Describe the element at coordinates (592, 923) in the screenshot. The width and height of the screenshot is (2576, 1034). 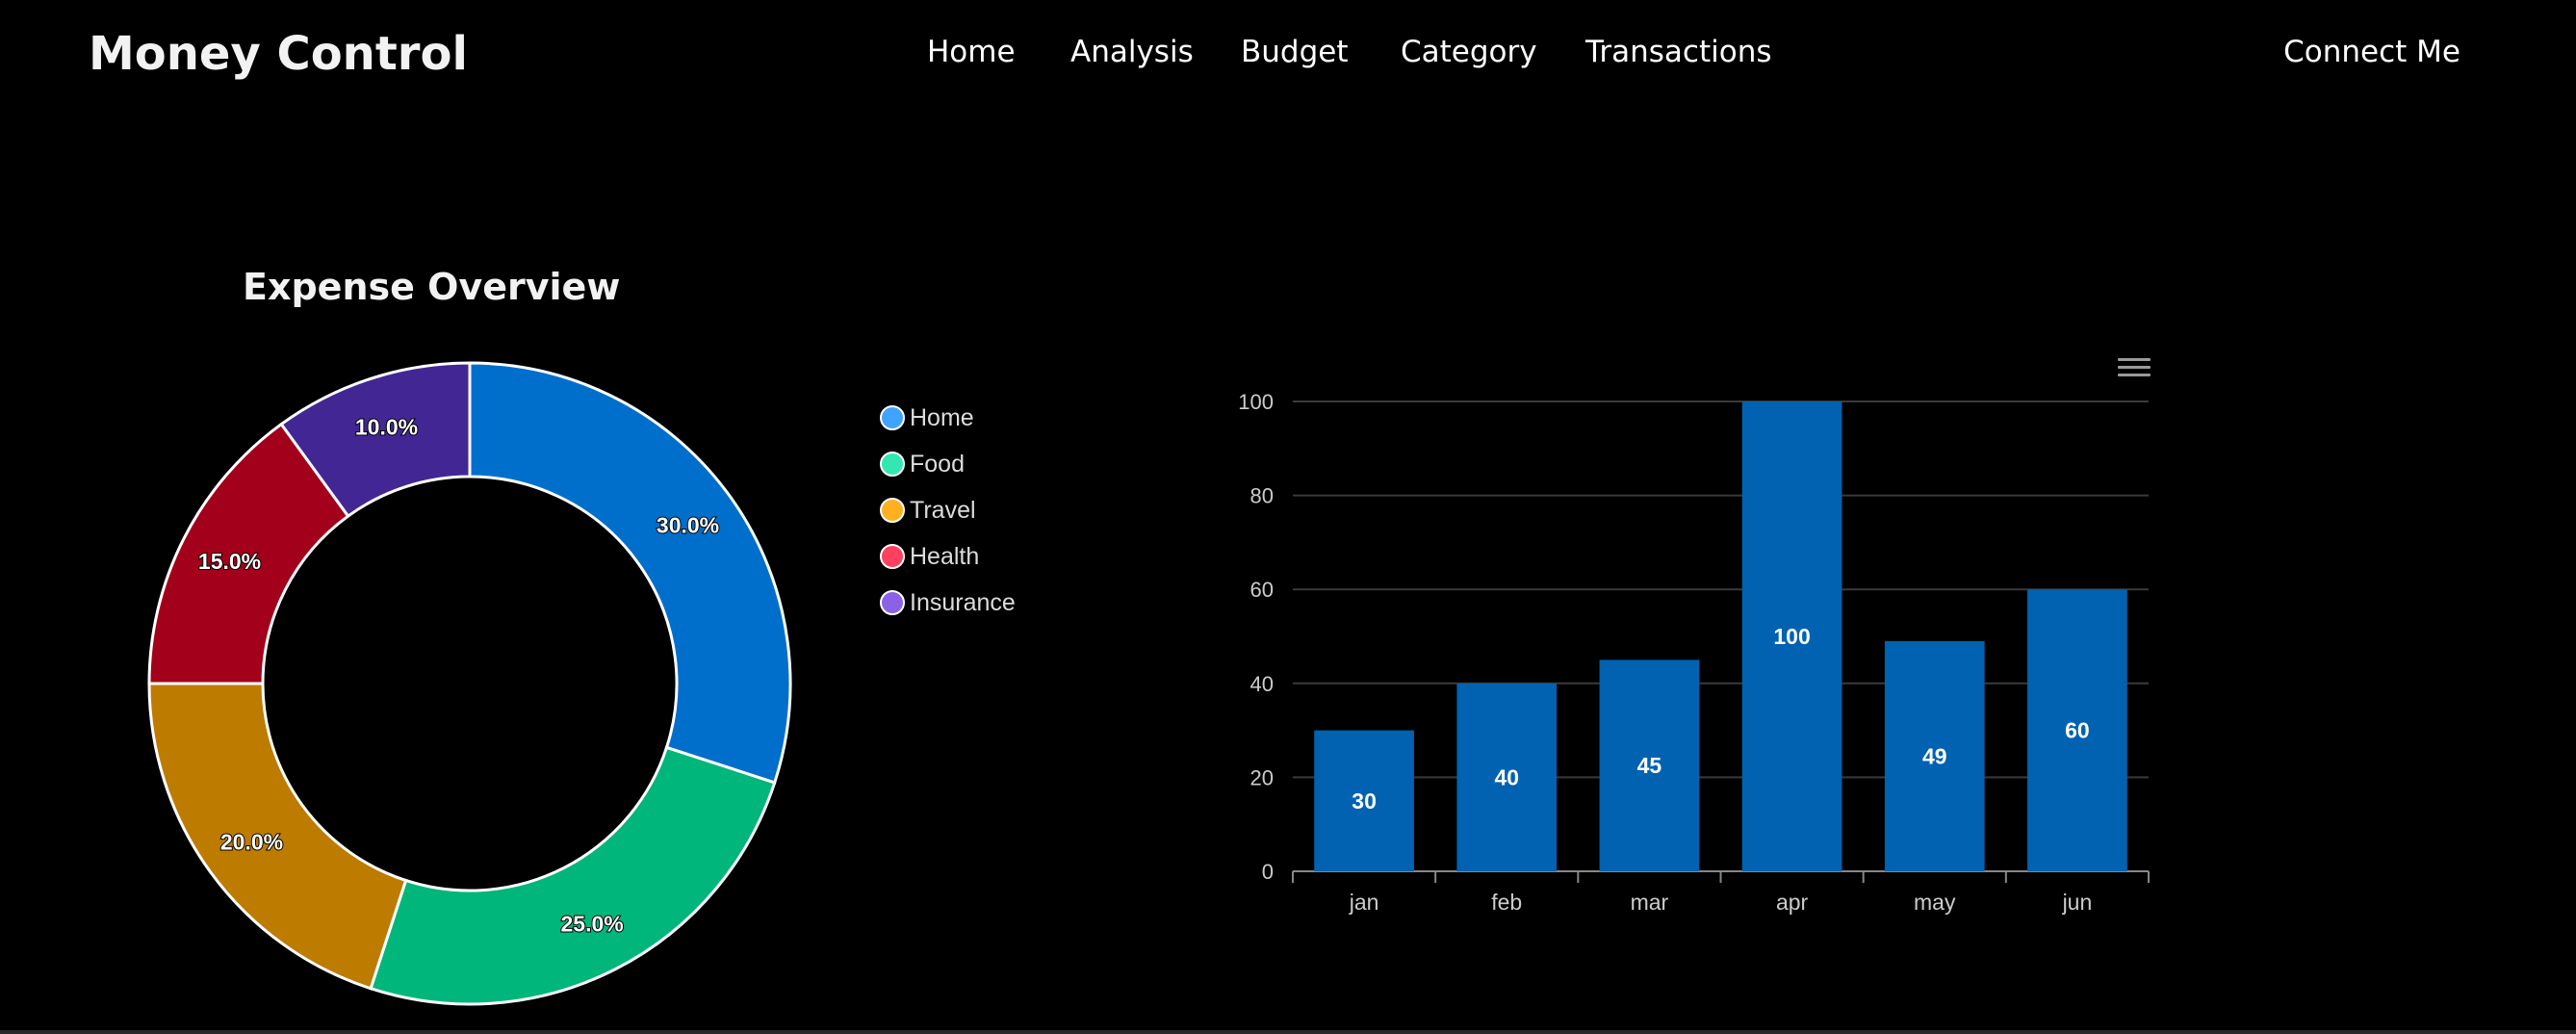
I see `donut-slice-label: 25.0%` at that location.